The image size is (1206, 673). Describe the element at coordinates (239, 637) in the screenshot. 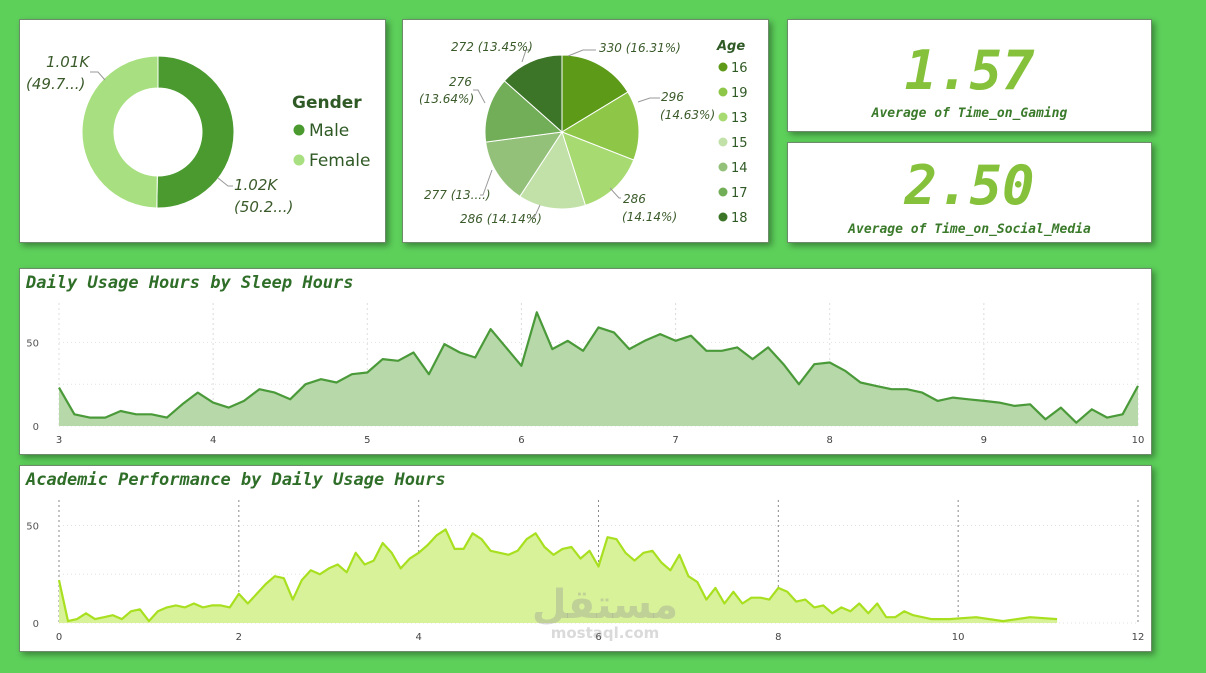

I see `academic-usage-xtick-1: 2` at that location.